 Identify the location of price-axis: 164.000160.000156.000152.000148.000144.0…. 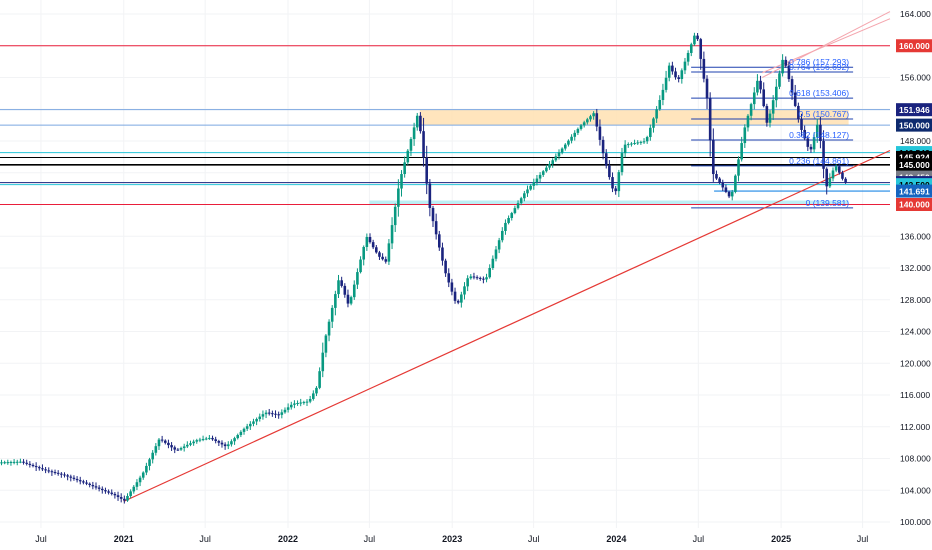
(915, 268).